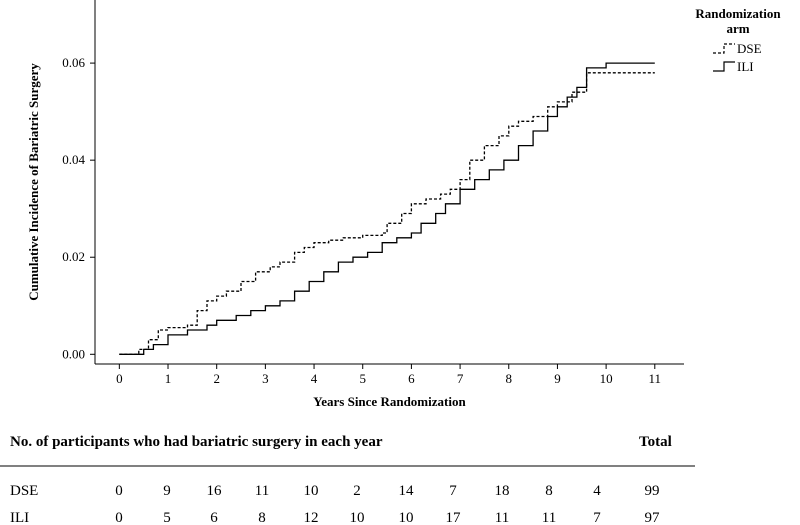  What do you see at coordinates (738, 13) in the screenshot?
I see `legend-title-line1: Randomization` at bounding box center [738, 13].